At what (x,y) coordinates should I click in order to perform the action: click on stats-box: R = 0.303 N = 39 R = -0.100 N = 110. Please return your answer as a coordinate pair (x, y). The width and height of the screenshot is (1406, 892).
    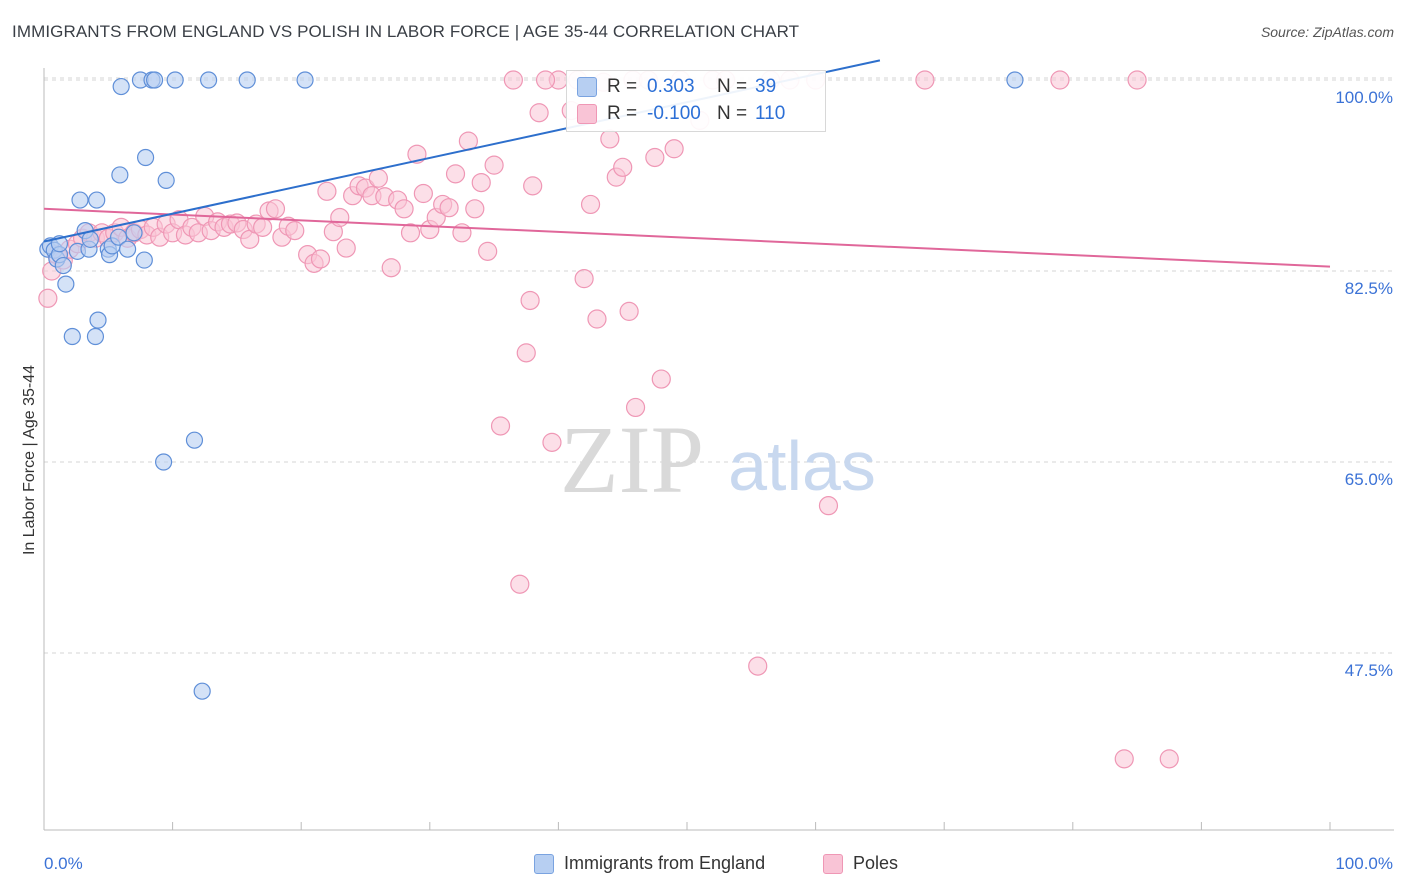
    Looking at the image, I should click on (696, 101).